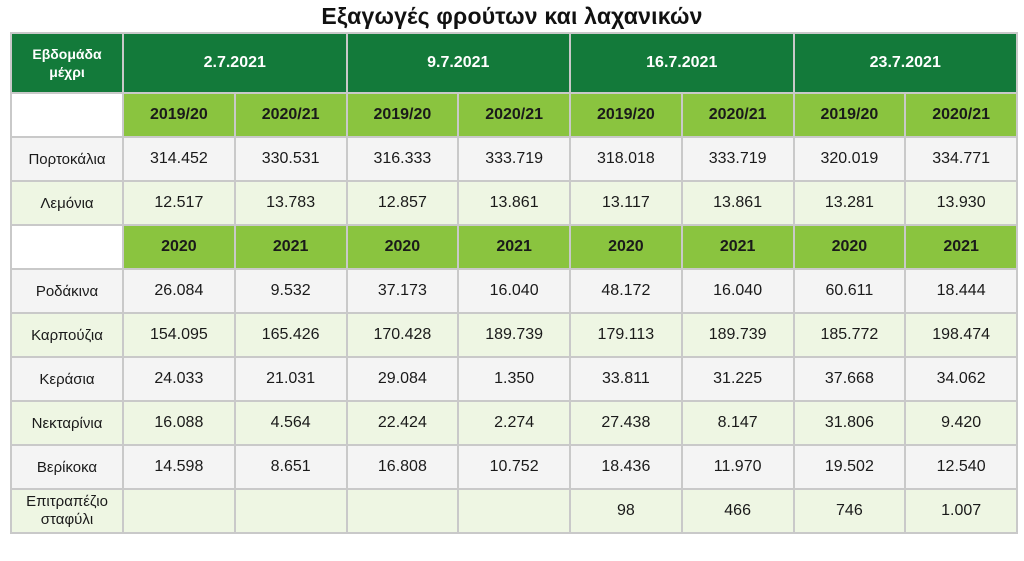 Image resolution: width=1024 pixels, height=561 pixels. Describe the element at coordinates (626, 467) in the screenshot. I see `table-cell: 18.436` at that location.